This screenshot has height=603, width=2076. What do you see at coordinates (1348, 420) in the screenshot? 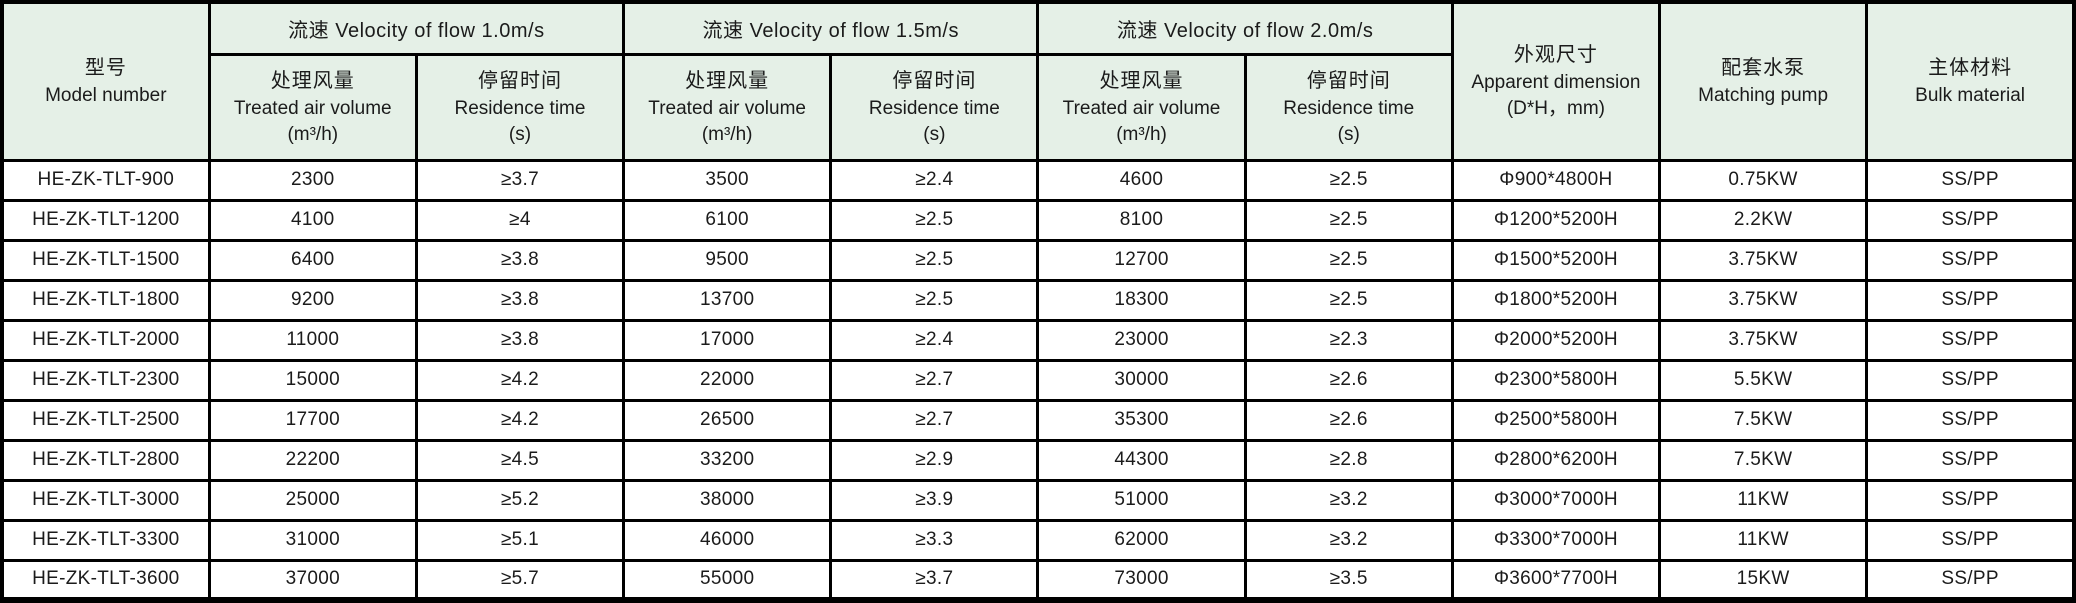
I see `cell-v20-residence: ≥2.6` at bounding box center [1348, 420].